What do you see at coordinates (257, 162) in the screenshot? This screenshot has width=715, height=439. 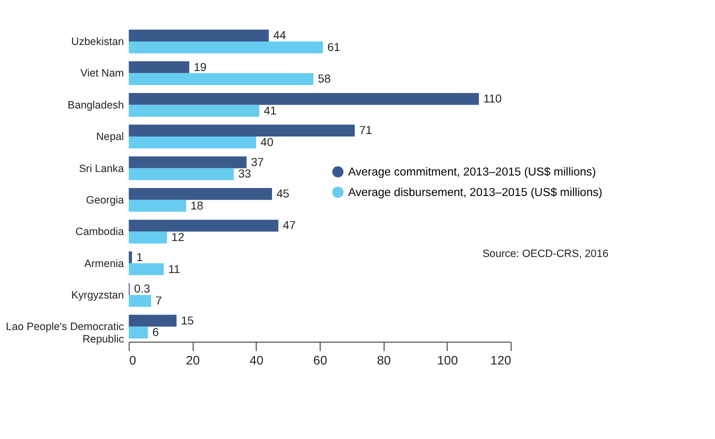 I see `data-label: 37` at bounding box center [257, 162].